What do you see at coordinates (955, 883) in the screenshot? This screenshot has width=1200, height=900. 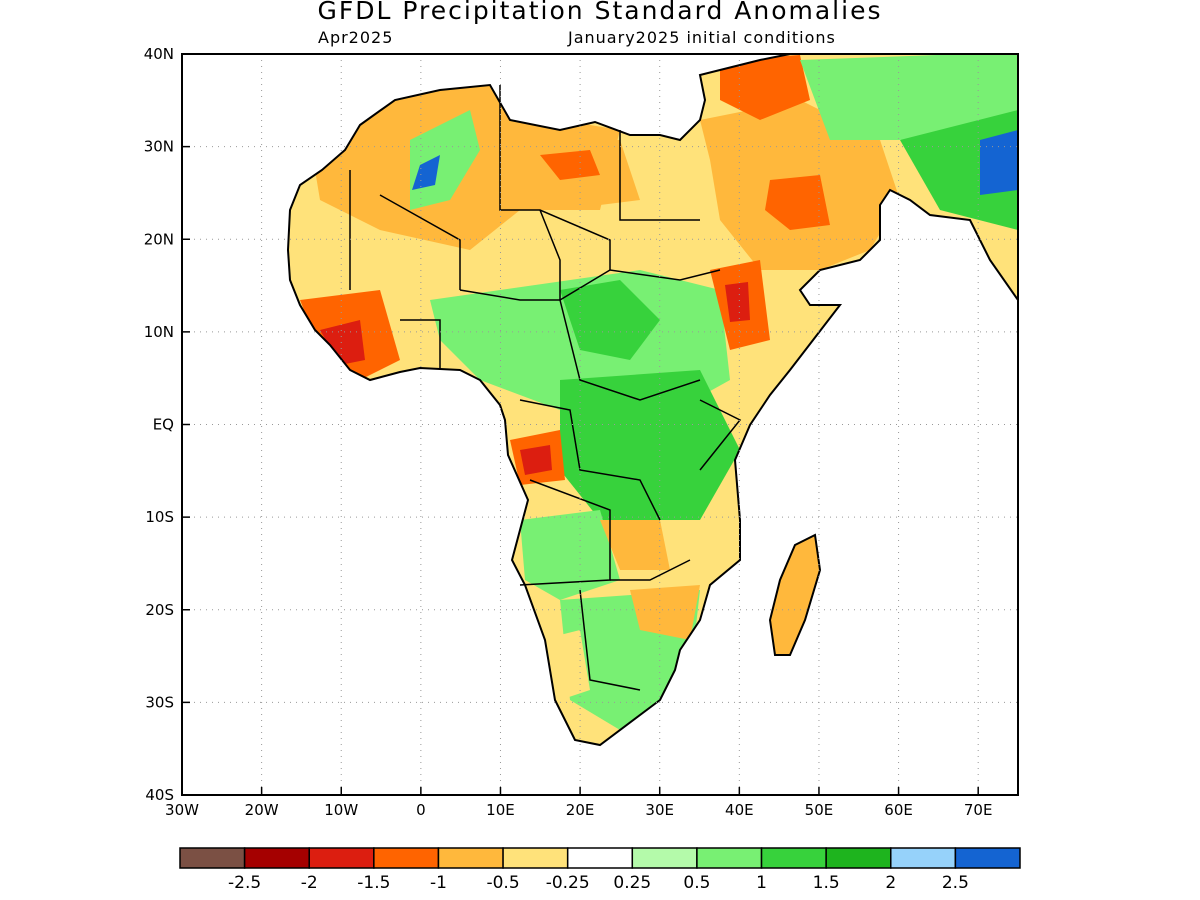 I see `colorbar-label: 2.5` at bounding box center [955, 883].